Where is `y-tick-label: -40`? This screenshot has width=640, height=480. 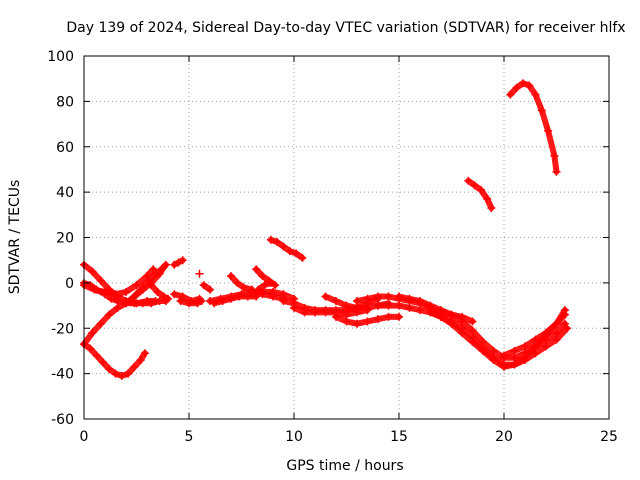
y-tick-label: -40 is located at coordinates (62, 375).